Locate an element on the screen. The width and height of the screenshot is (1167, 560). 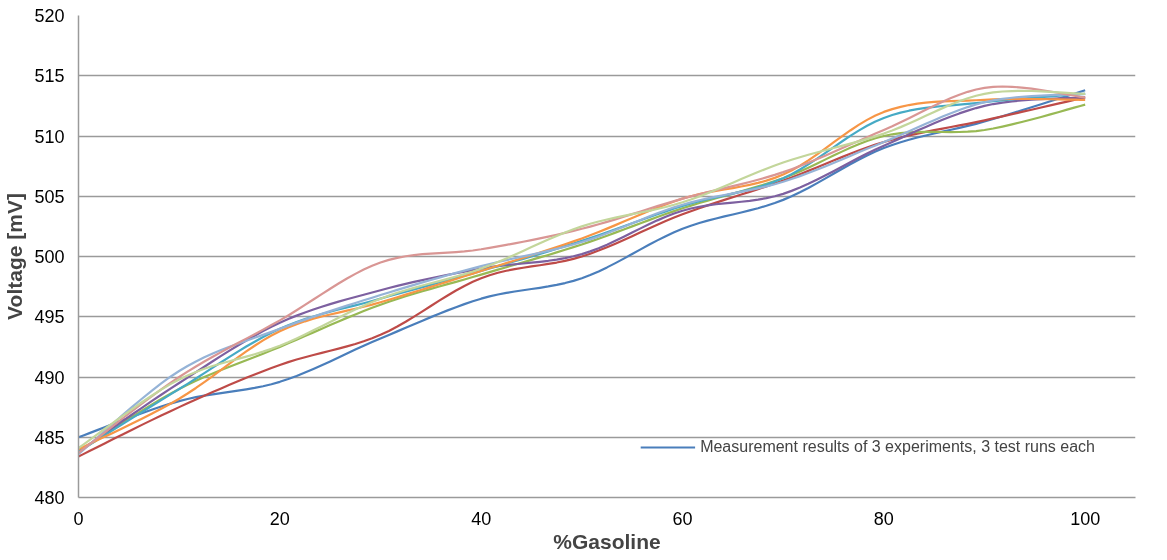
x-axis-title: %Gasoline is located at coordinates (607, 541).